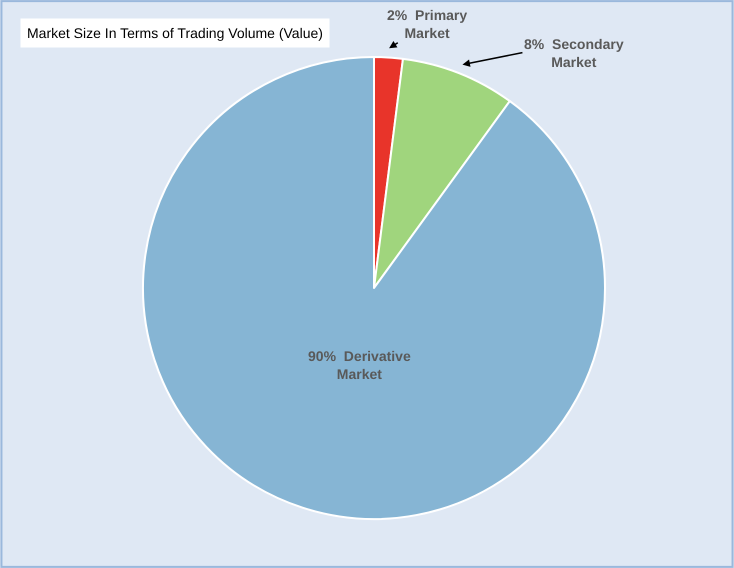 The image size is (734, 568). What do you see at coordinates (574, 53) in the screenshot?
I see `slice-label: 8% Secondary Market` at bounding box center [574, 53].